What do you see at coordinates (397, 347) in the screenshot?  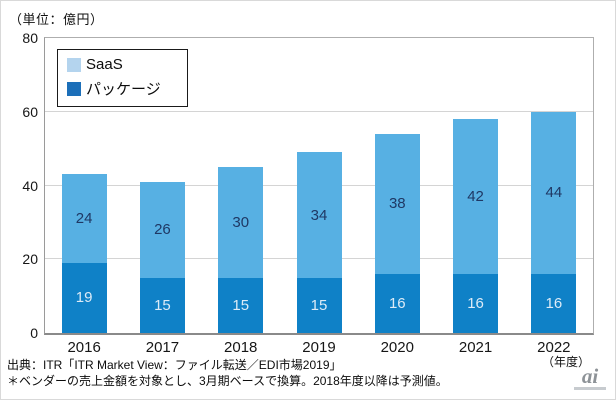 I see `x-tick-label-2020: 2020` at bounding box center [397, 347].